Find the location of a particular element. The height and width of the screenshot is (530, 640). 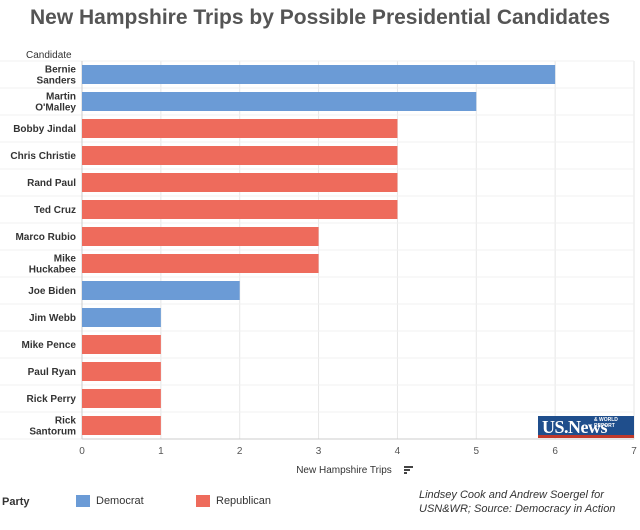

x-tick-label-5: 5 is located at coordinates (477, 451).